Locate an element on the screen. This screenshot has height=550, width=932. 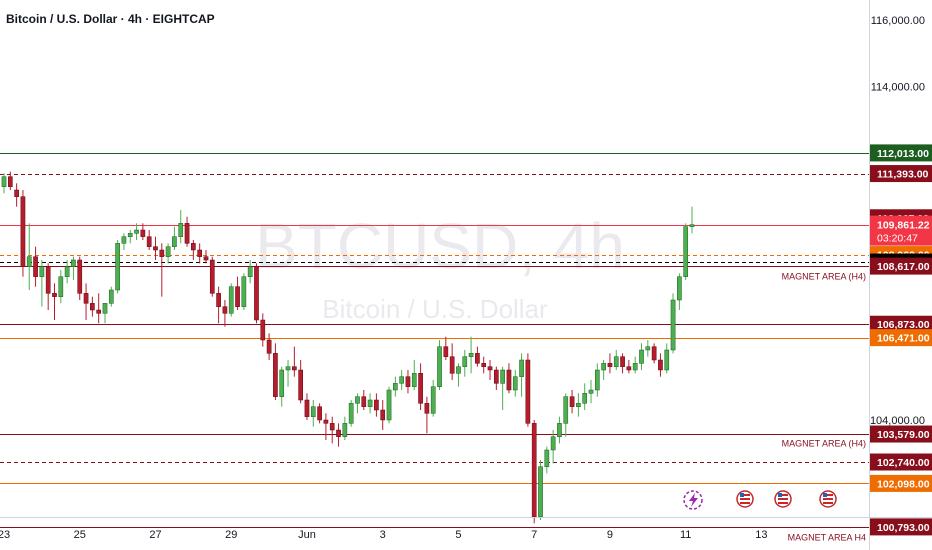
price-label-text: 111,393.00 is located at coordinates (903, 175).